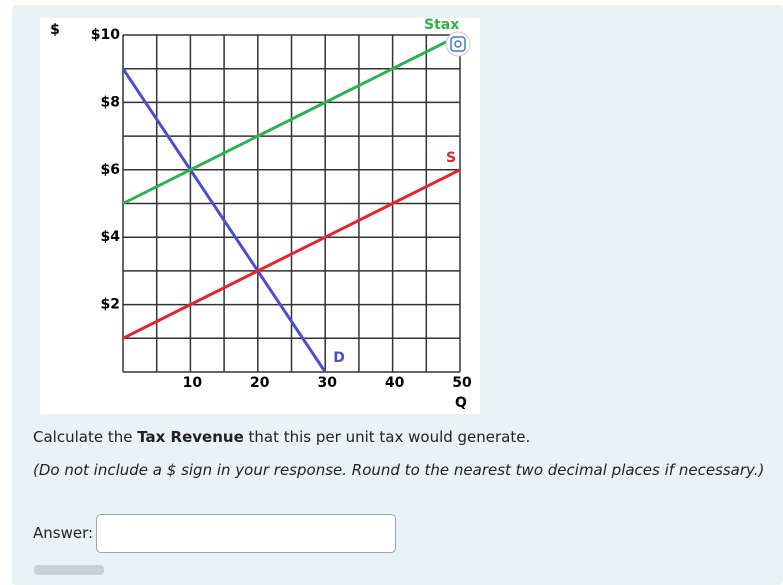  Describe the element at coordinates (441, 25) in the screenshot. I see `series-label: Stax` at that location.